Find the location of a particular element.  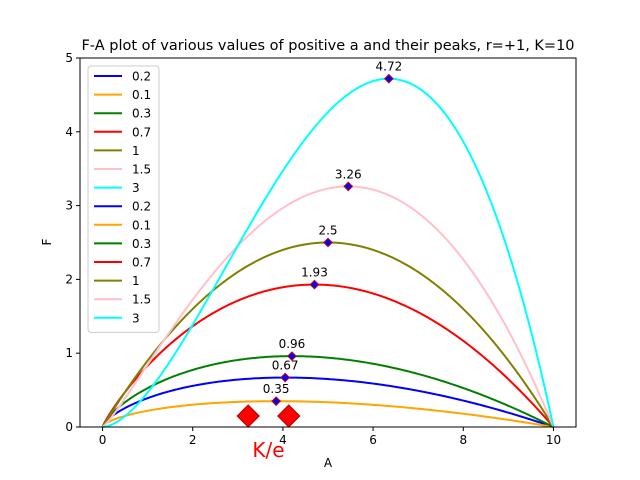

y-tick-label: 3 is located at coordinates (69, 206).